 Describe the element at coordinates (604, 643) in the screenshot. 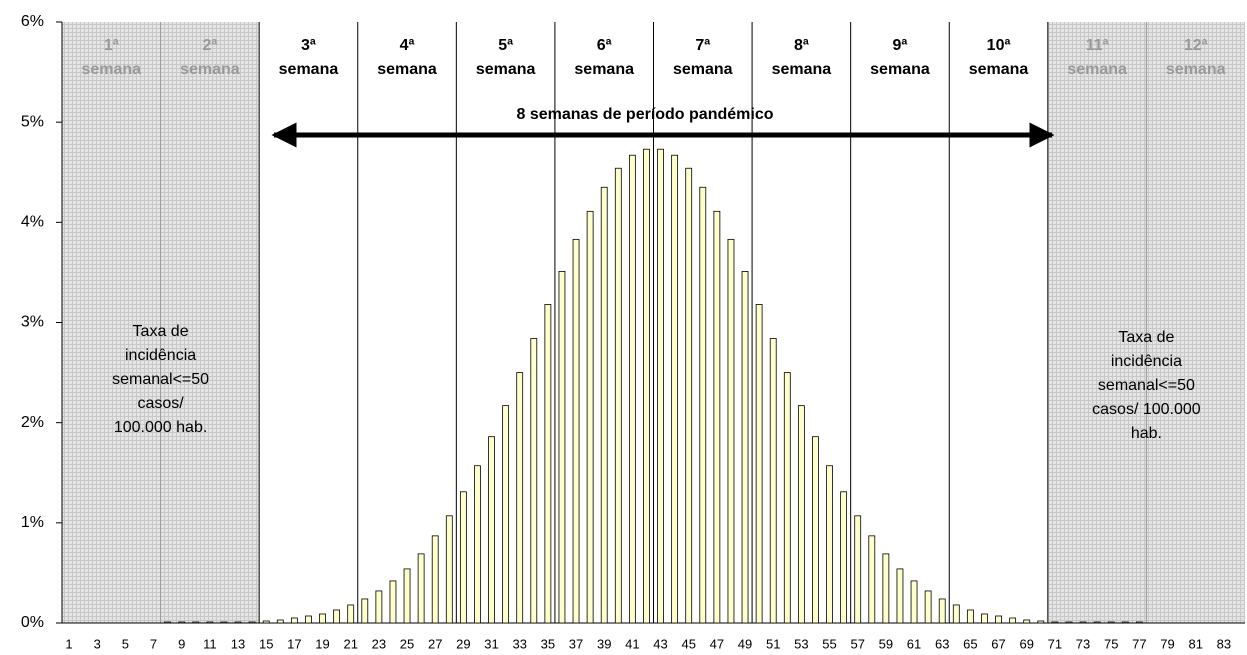

I see `x-tick-label: 39` at that location.